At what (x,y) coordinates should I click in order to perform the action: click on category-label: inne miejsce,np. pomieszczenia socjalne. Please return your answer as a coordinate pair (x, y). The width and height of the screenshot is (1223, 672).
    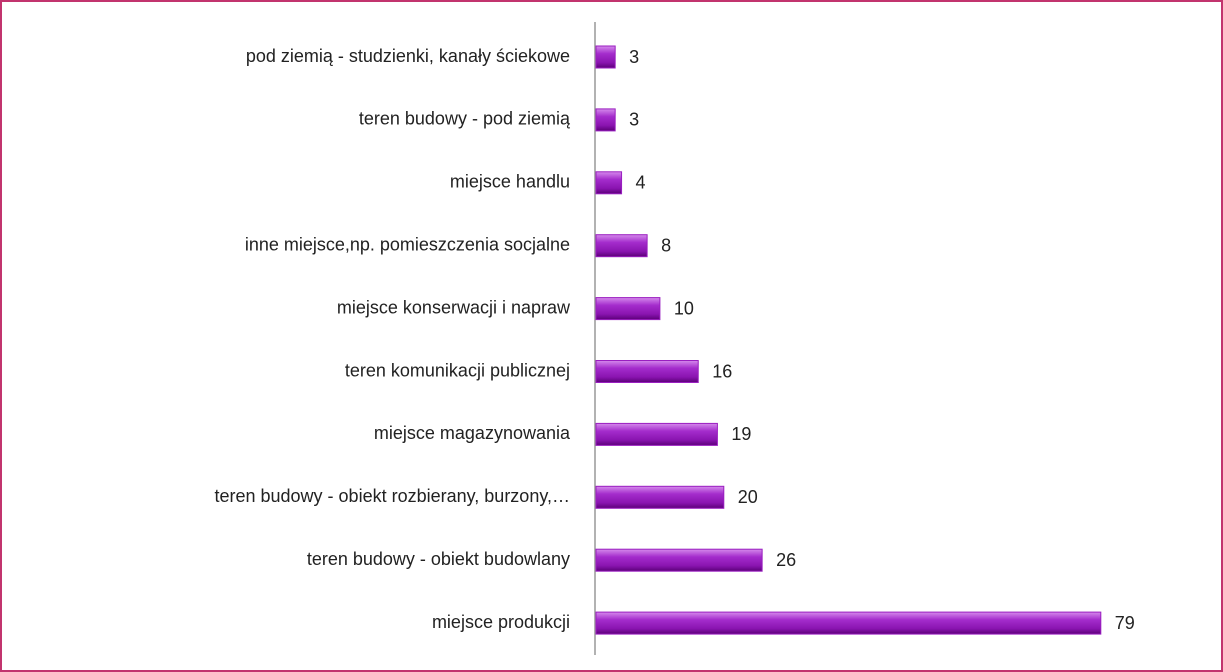
    Looking at the image, I should click on (407, 244).